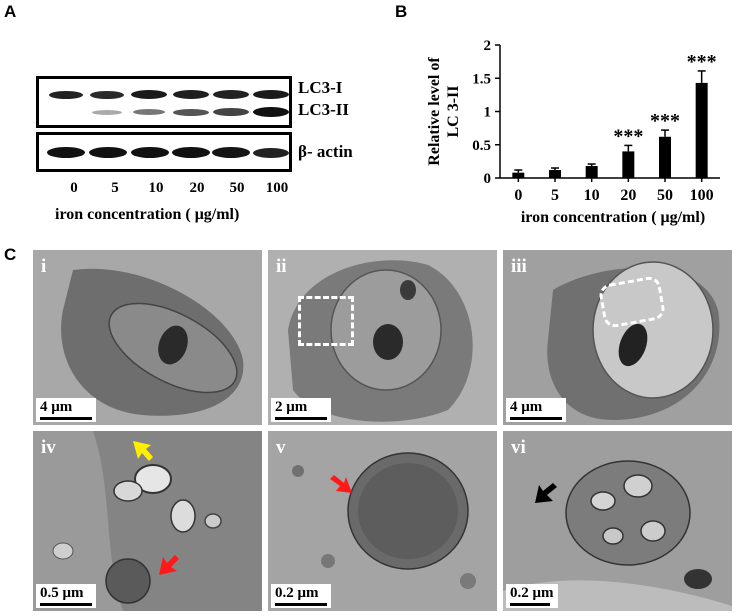 The height and width of the screenshot is (616, 742). Describe the element at coordinates (481, 79) in the screenshot. I see `y-tick-label: 1.5` at that location.